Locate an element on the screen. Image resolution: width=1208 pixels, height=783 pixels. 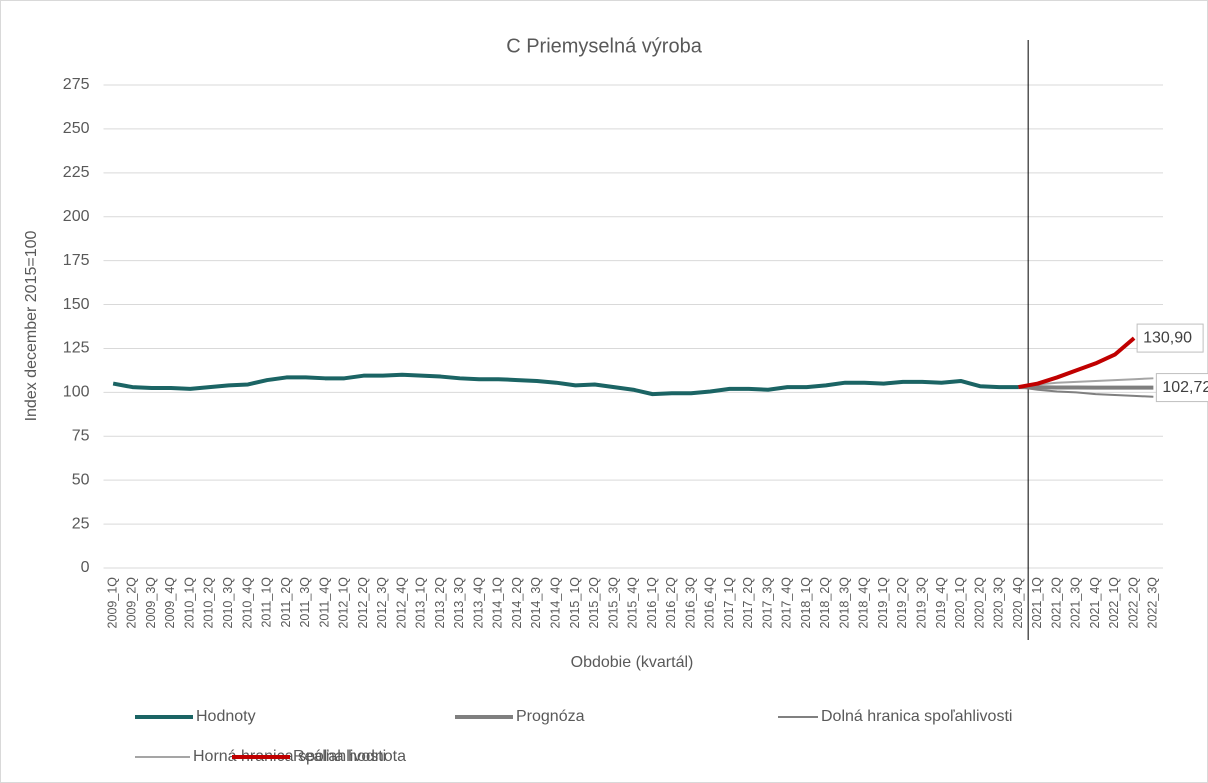
x-tick-label: 2016_3Q is located at coordinates (690, 603).